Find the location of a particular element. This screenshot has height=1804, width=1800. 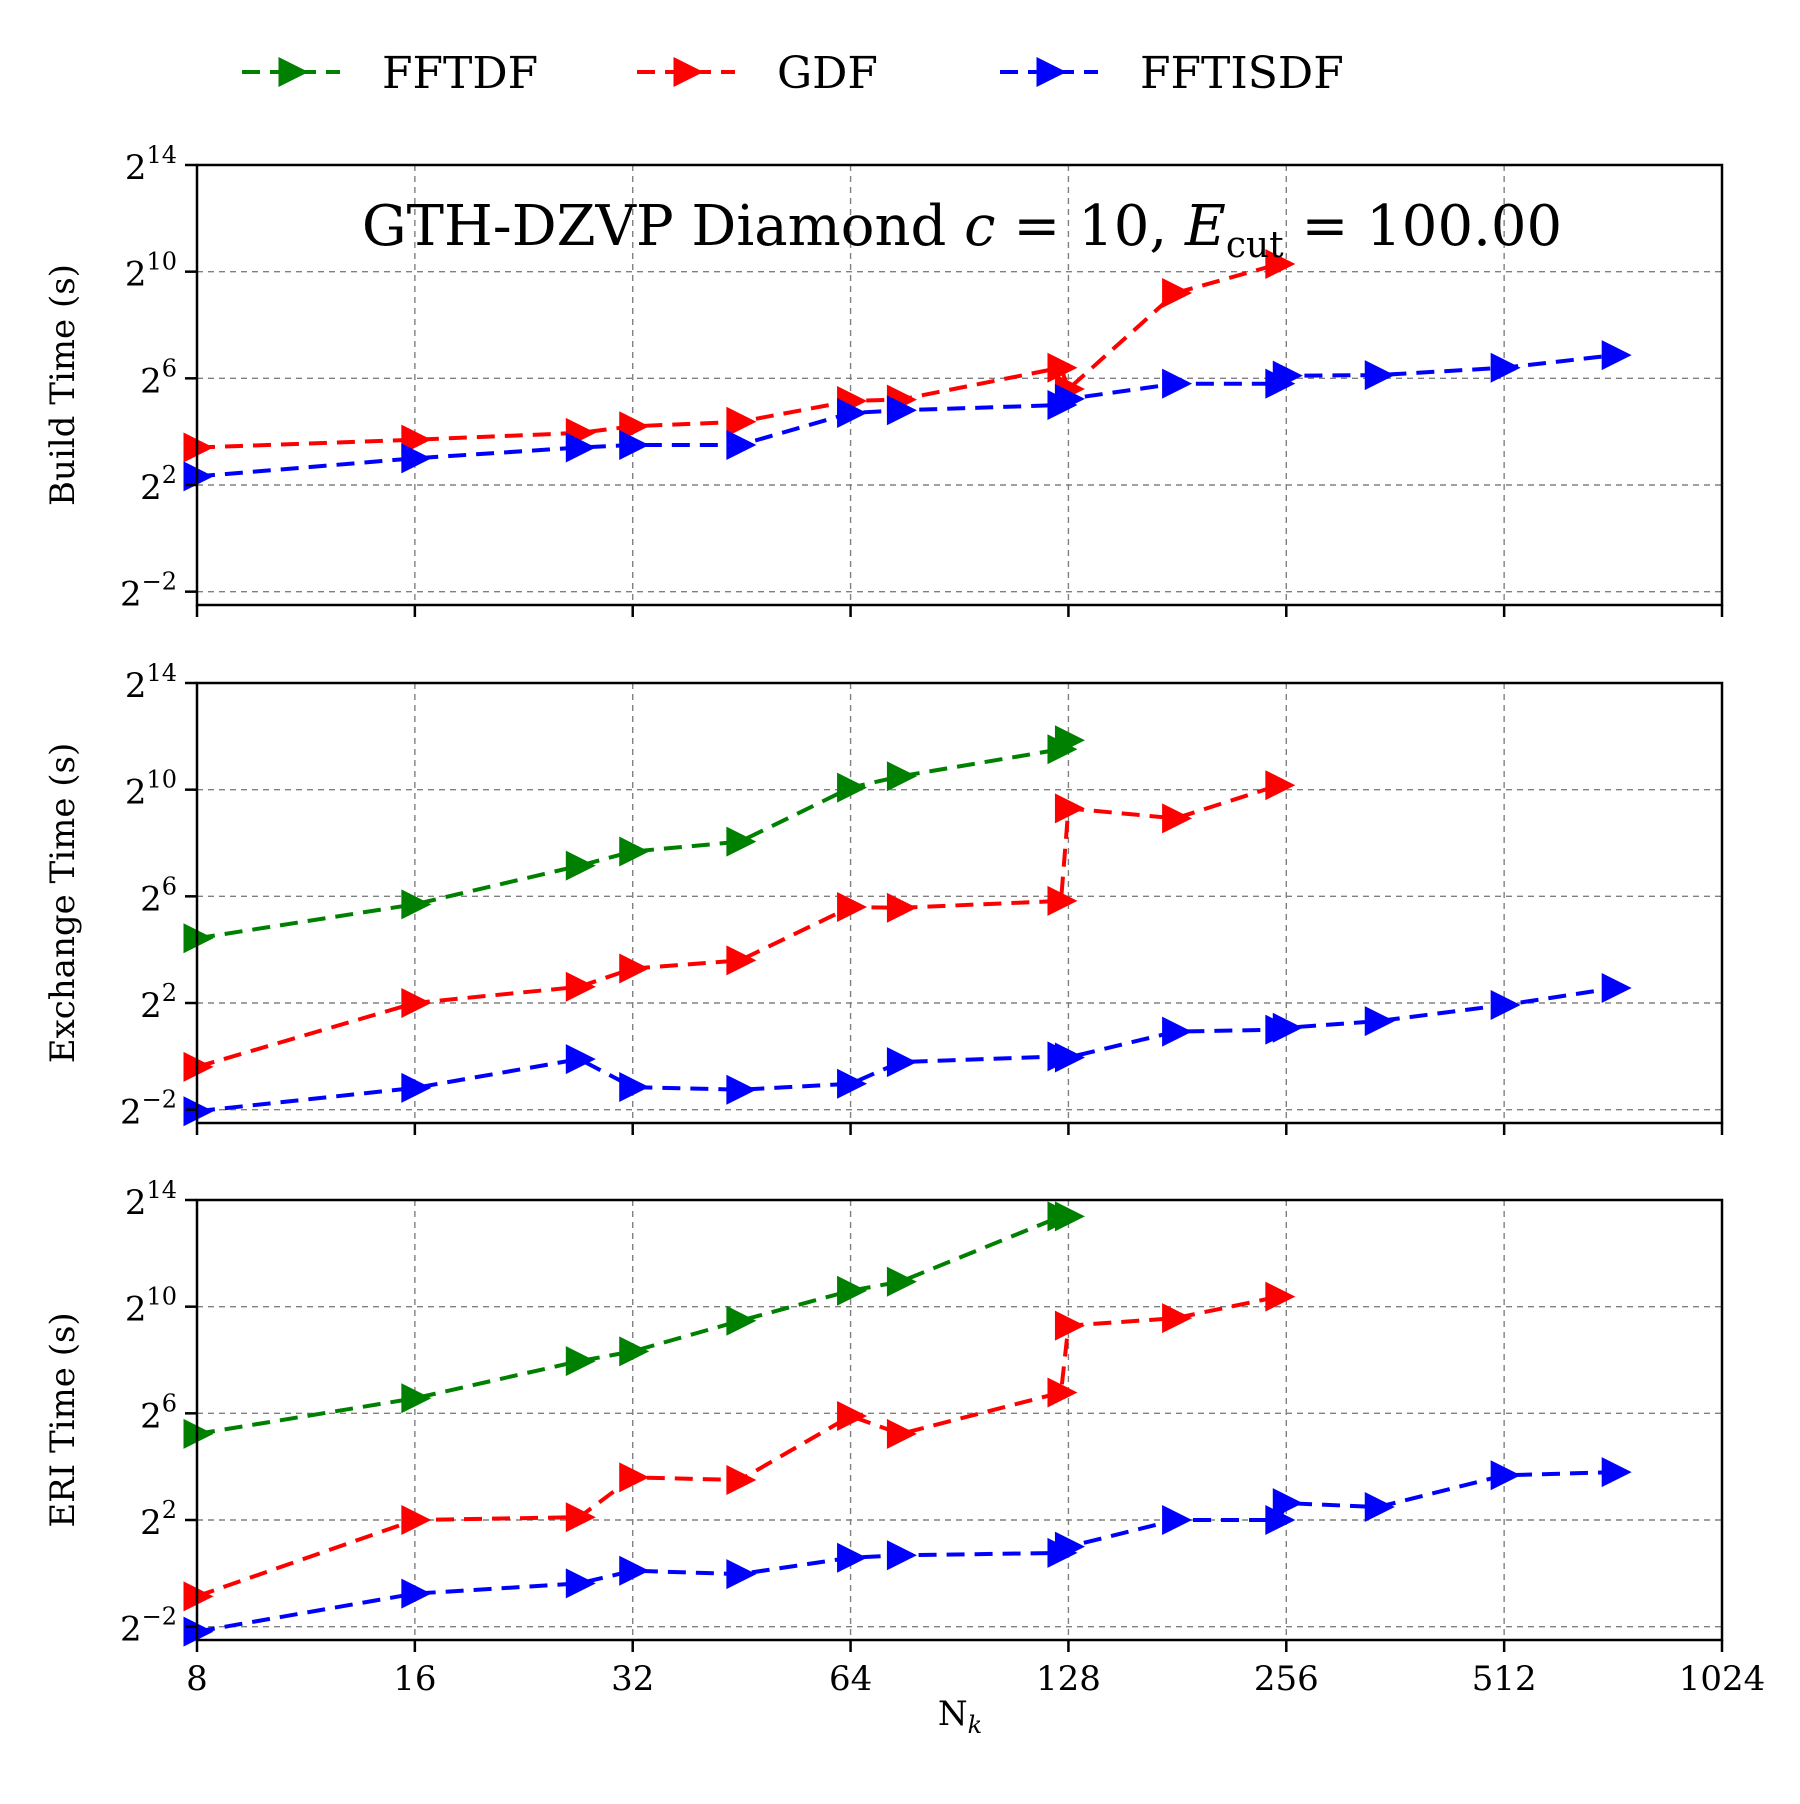

title-e-value: = 100.00 is located at coordinates (1423, 226).